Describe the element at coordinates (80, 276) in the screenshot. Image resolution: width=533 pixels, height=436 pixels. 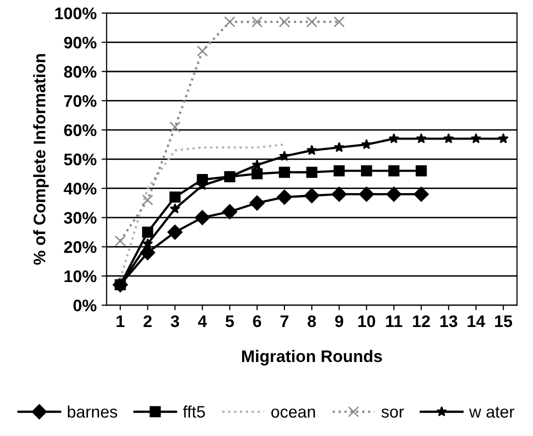
I see `y-tick-label: 10%` at that location.